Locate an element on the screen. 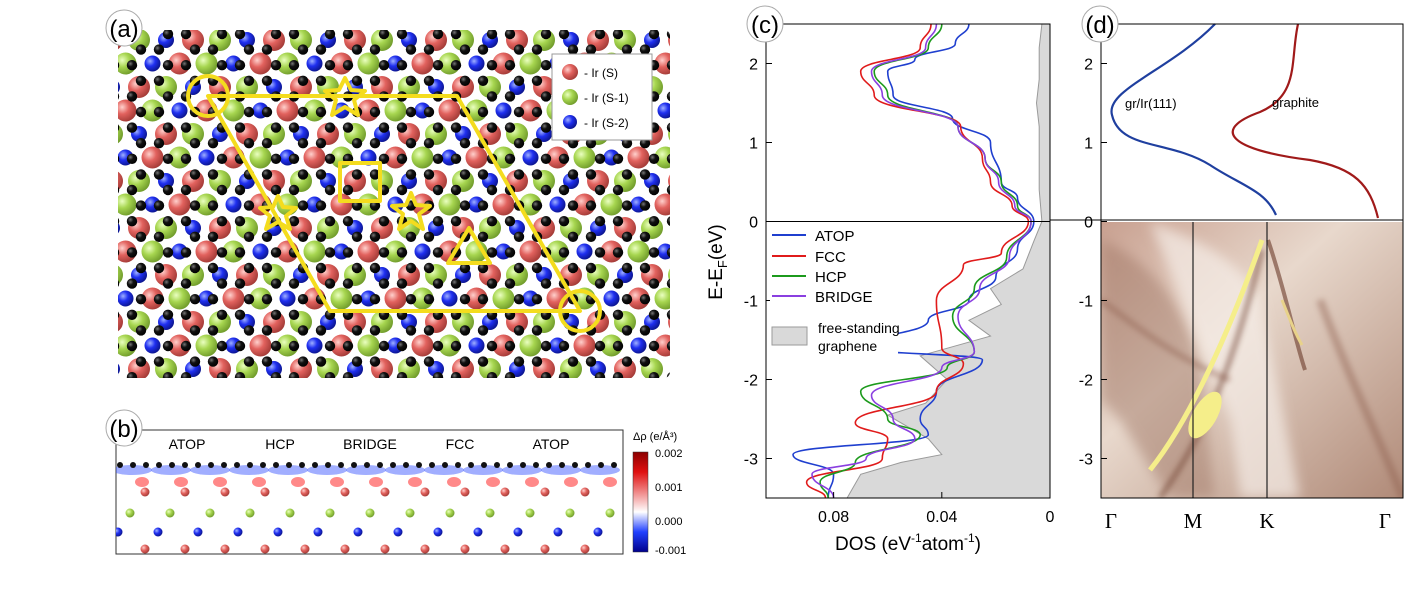  site-label-bridge: BRIDGE is located at coordinates (370, 444).